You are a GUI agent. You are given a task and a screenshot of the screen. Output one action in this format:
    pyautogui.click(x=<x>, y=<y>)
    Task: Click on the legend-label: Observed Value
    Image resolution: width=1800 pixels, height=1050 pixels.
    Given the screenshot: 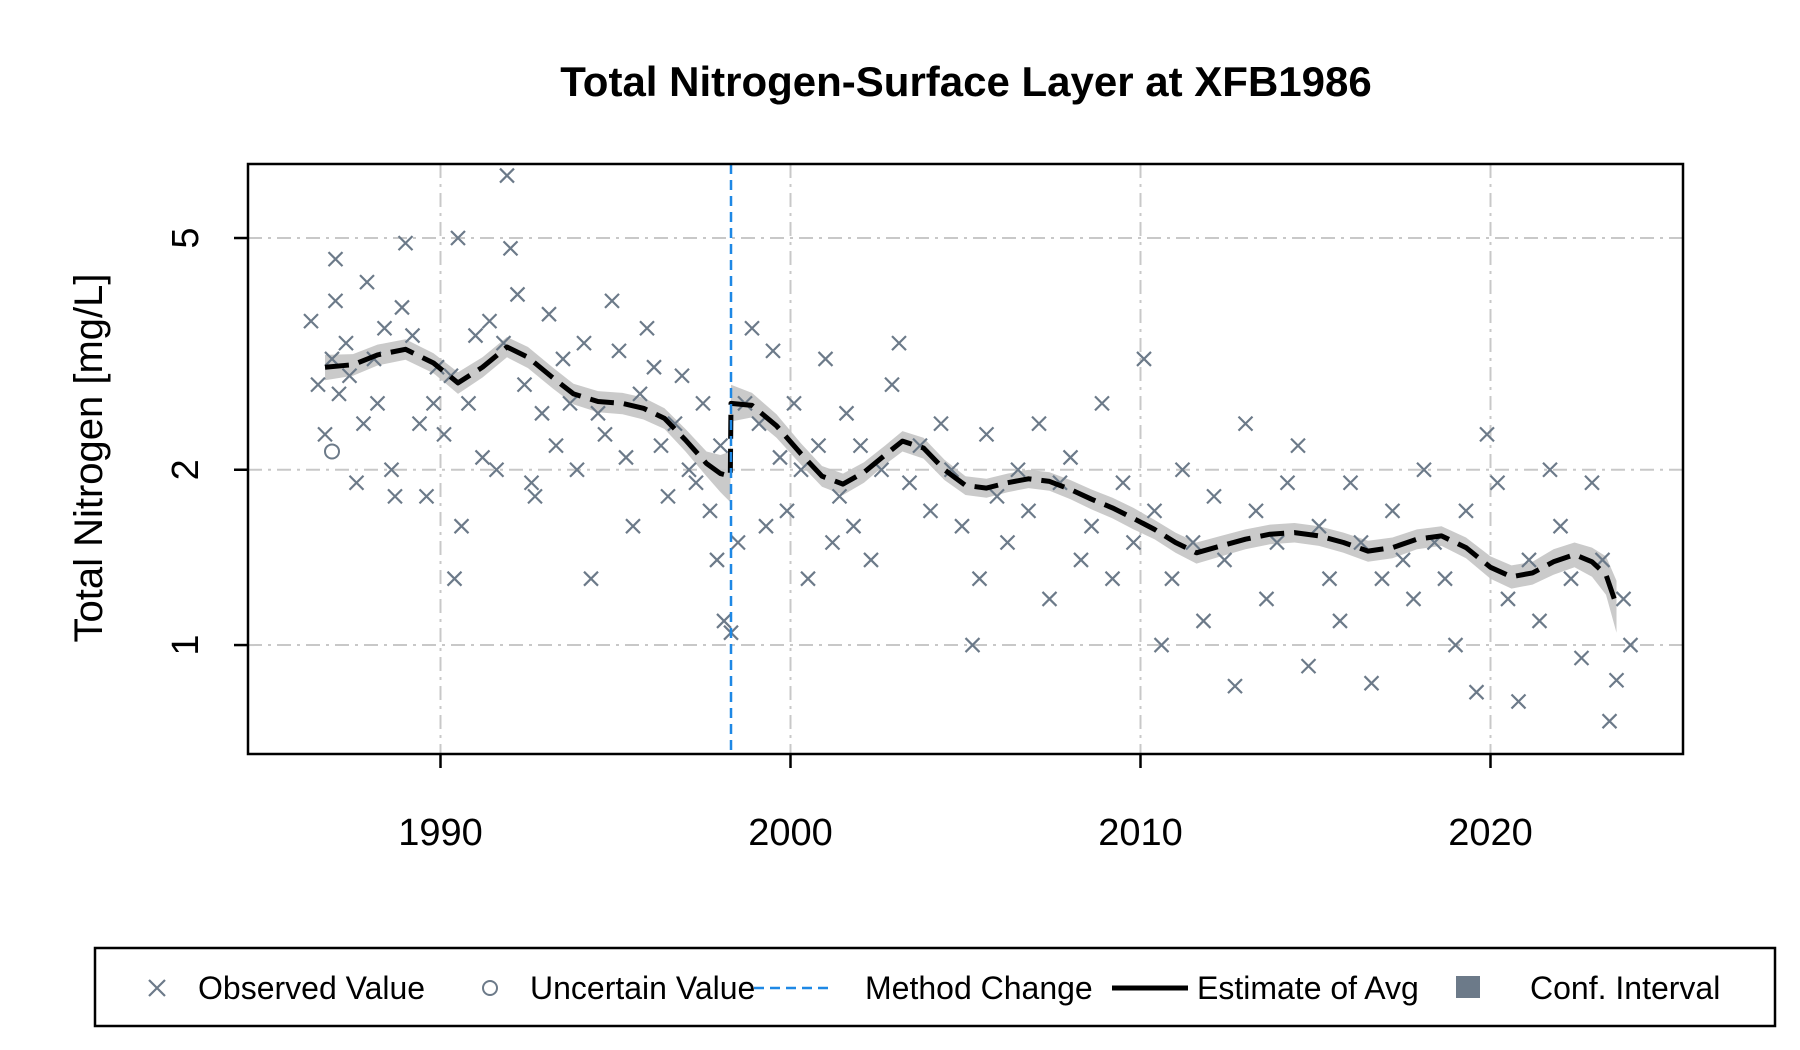 What is the action you would take?
    pyautogui.click(x=311, y=988)
    